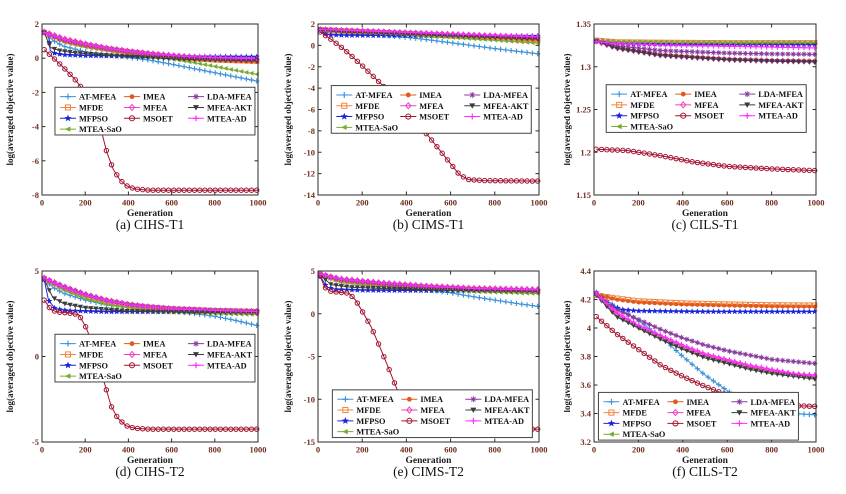 The width and height of the screenshot is (846, 494). Describe the element at coordinates (638, 203) in the screenshot. I see `x-tick-label: 200` at that location.